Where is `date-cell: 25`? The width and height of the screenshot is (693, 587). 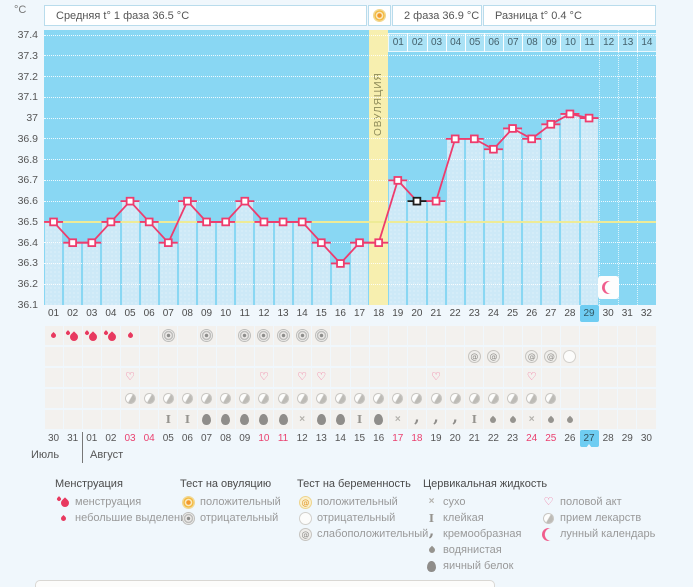
date-cell: 25 is located at coordinates (551, 438).